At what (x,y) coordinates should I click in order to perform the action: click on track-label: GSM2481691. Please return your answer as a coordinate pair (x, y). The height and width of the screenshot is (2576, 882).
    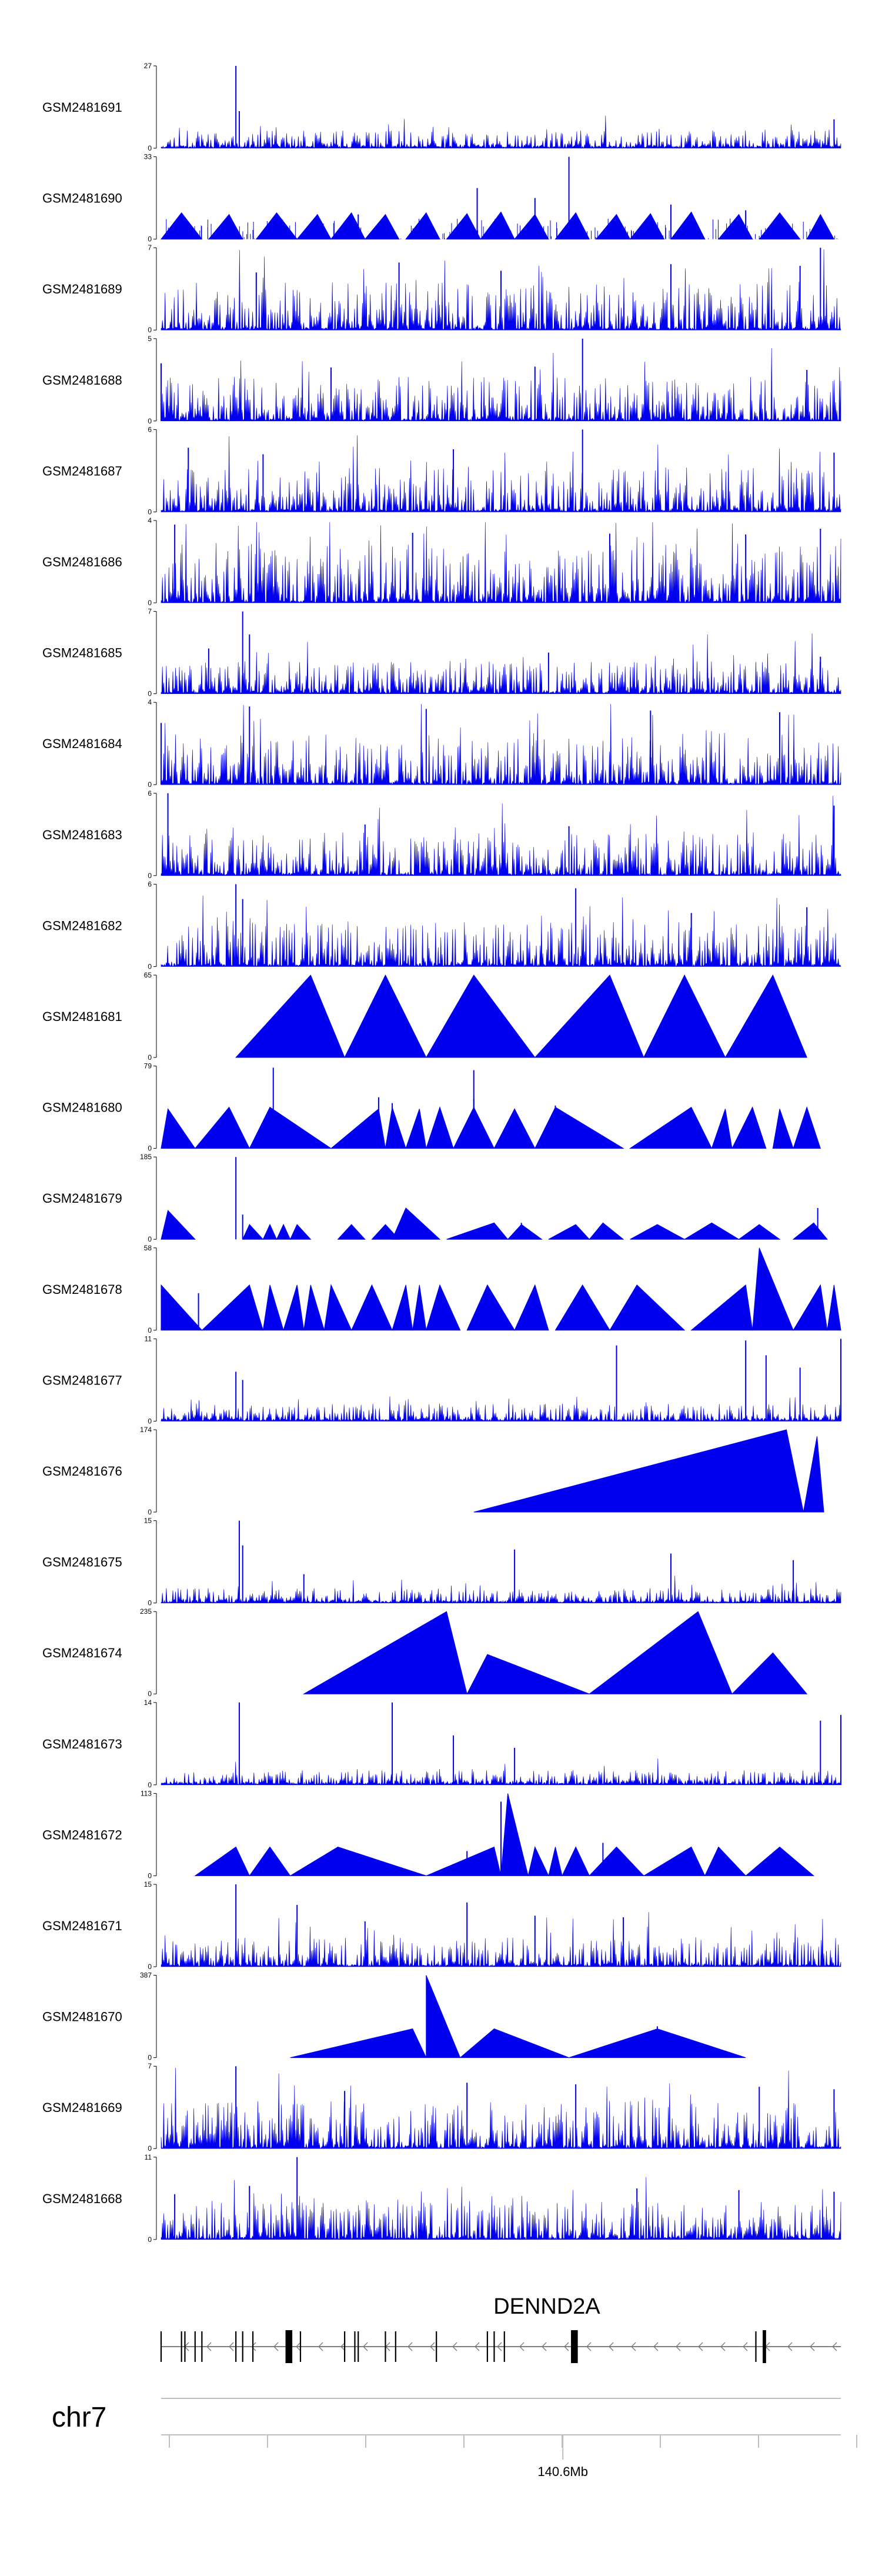
    Looking at the image, I should click on (82, 107).